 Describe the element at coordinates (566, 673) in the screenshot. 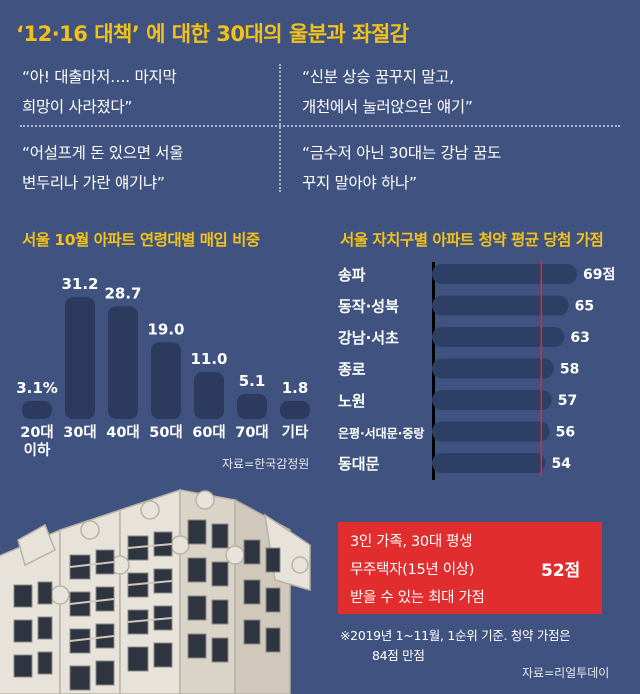

I see `district-chart-source: 자료=리얼투데이` at that location.